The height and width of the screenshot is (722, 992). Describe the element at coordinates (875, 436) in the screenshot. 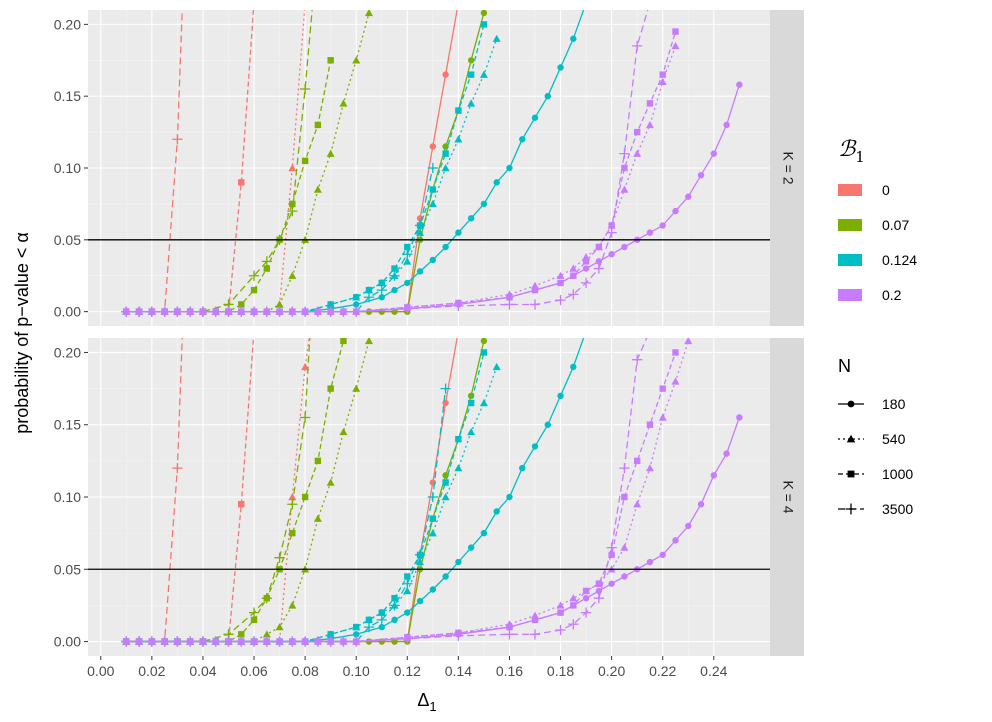

I see `legend-shape: N 180 540 1000 3500` at that location.